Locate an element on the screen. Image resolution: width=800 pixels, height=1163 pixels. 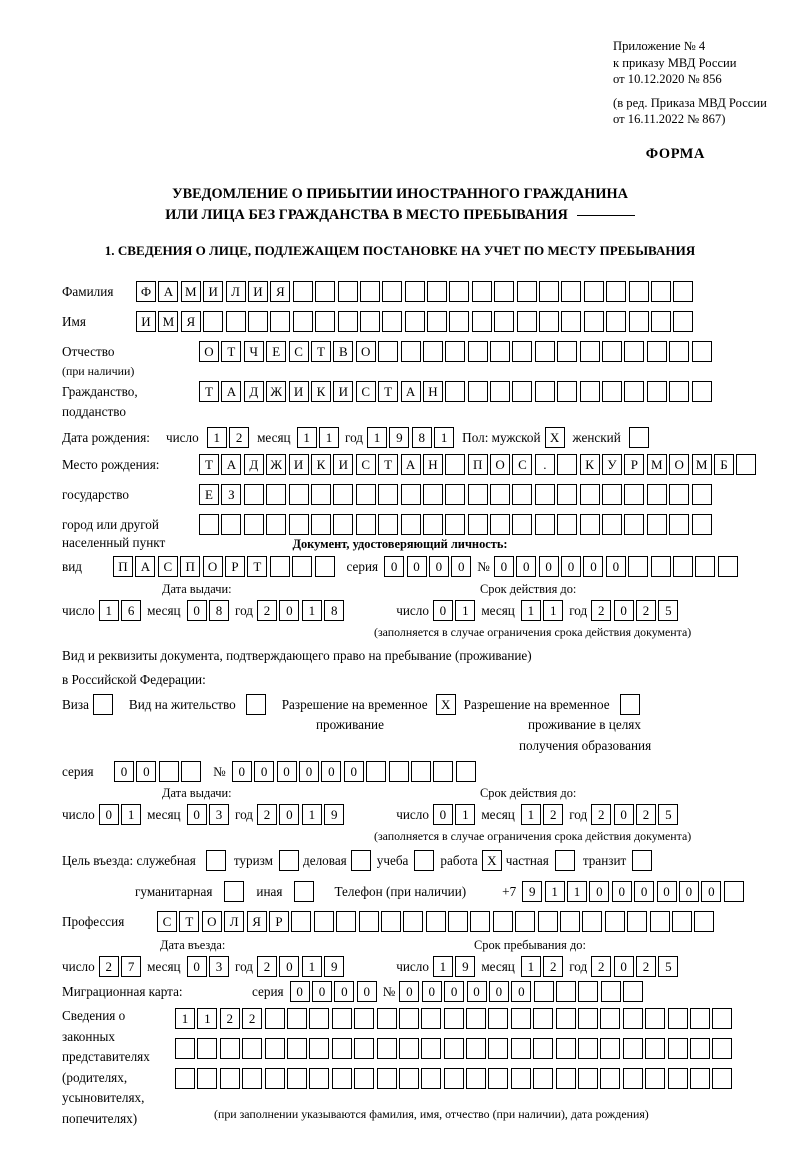
residence-permit-checkbox is located at coordinates (255, 704).